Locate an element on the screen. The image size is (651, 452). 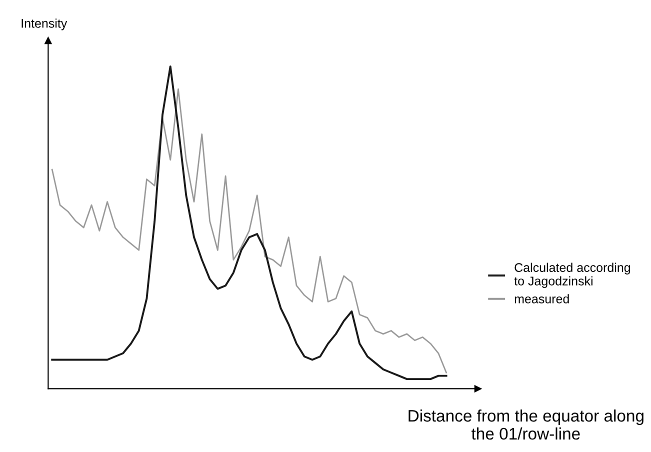
x-axis-title: Distance from the equator along the 01/row-line is located at coordinates (526, 424).